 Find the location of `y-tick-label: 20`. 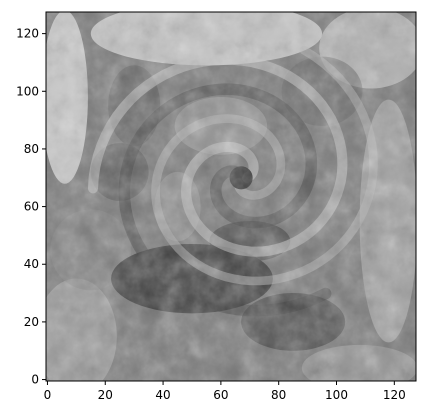

y-tick-label: 20 is located at coordinates (31, 322).